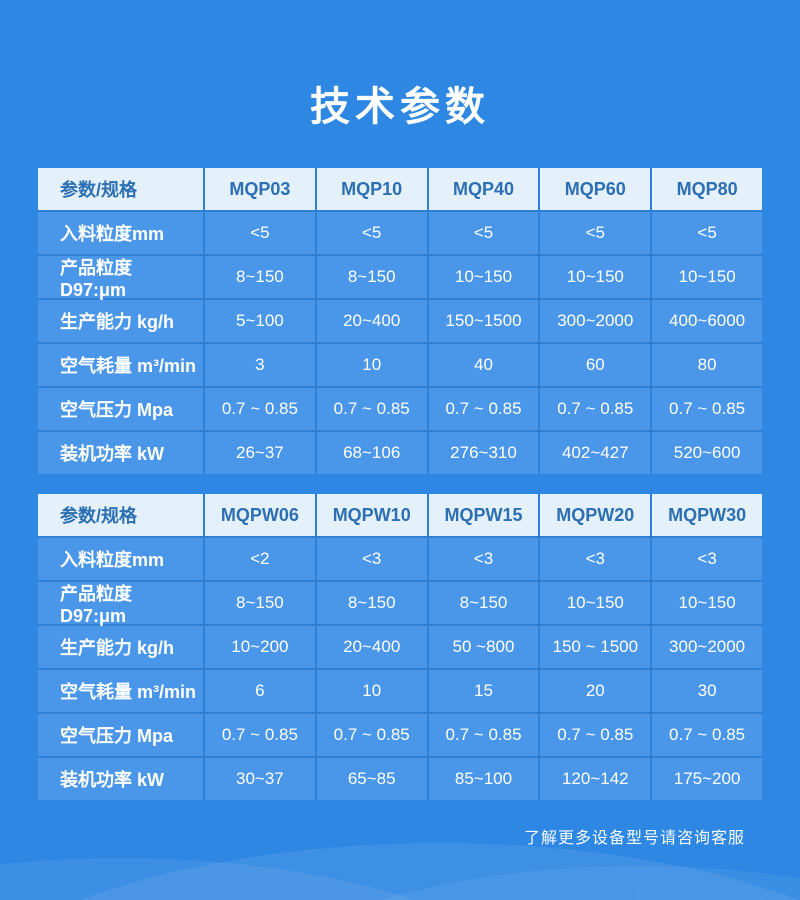 Image resolution: width=800 pixels, height=900 pixels. Describe the element at coordinates (260, 559) in the screenshot. I see `value-cell: <2` at that location.